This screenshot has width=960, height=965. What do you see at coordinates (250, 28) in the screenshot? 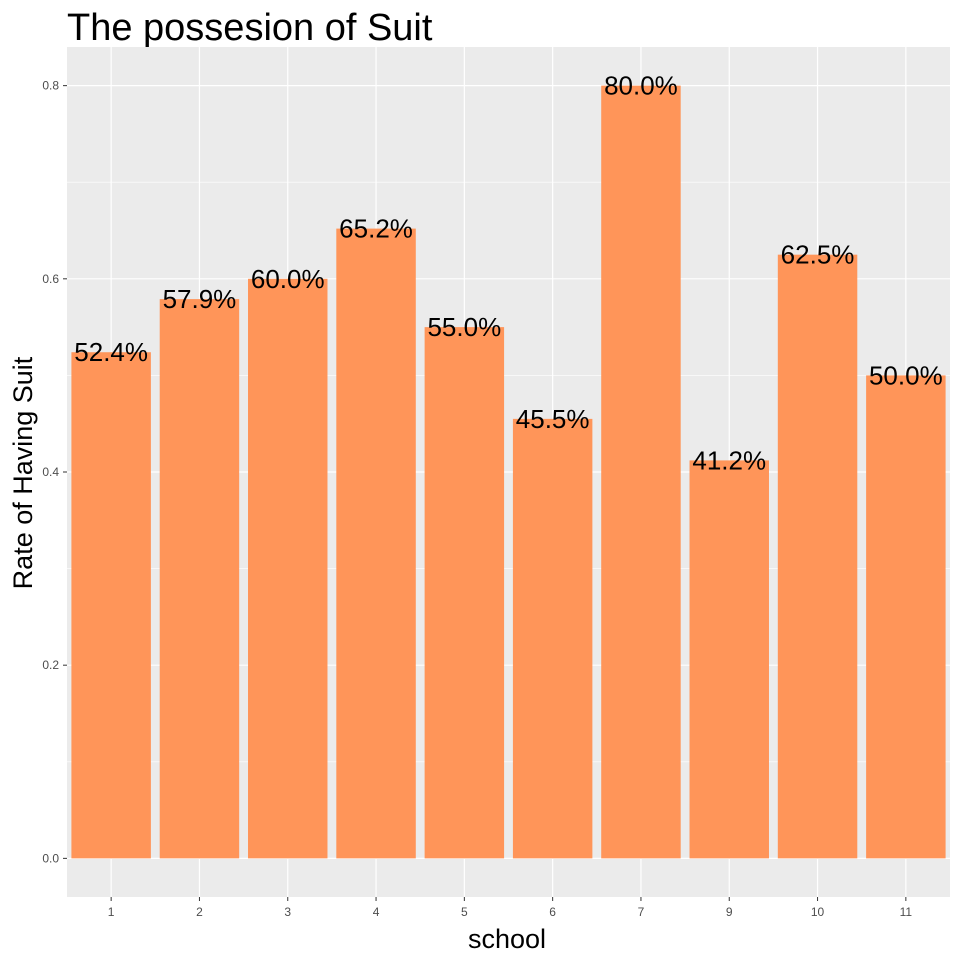
I see `chart-title: The possesion of Suit` at bounding box center [250, 28].